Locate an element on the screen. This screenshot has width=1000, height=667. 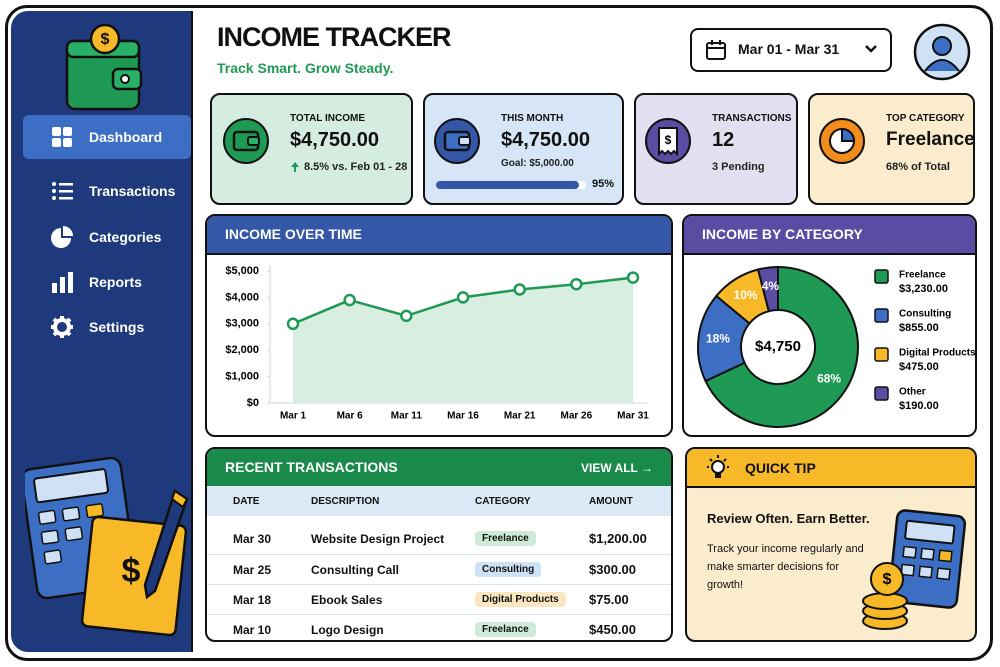
view-all-link: VIEW ALL → is located at coordinates (617, 468).